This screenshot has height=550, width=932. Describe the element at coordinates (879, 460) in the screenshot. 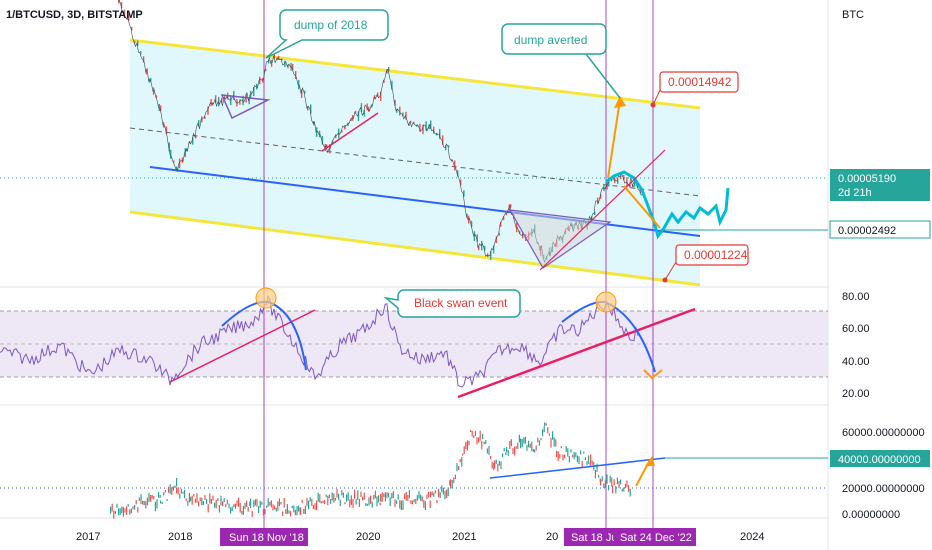

I see `volume-level-badge-value: 40000.00000000` at that location.